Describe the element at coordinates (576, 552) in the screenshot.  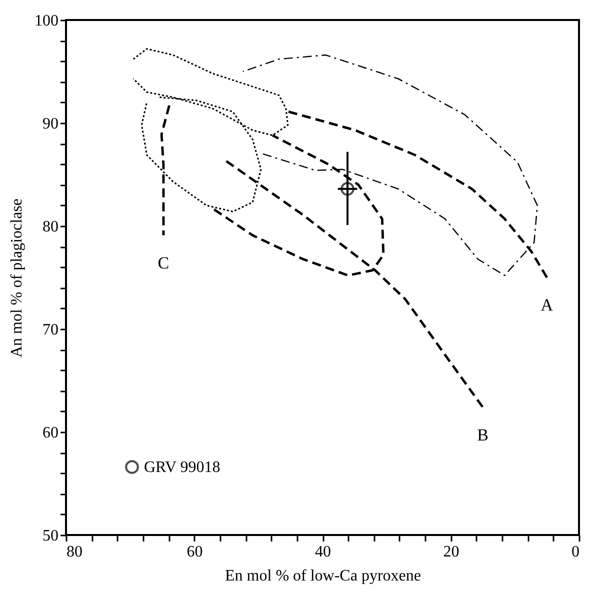
I see `x-tick-label: 0` at that location.